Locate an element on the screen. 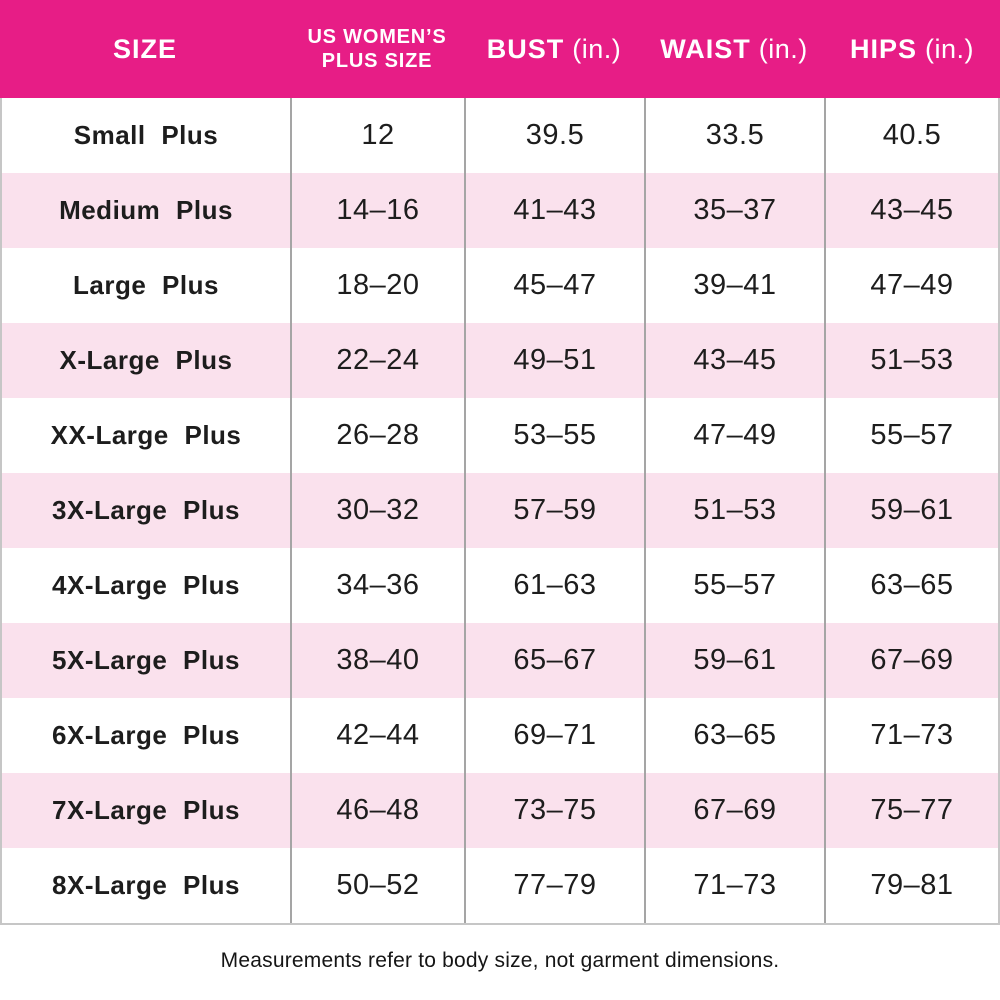 This screenshot has width=1000, height=1000. table-row: 7X-Large Plus 46–48 73–75 67–69 75–77 is located at coordinates (500, 810).